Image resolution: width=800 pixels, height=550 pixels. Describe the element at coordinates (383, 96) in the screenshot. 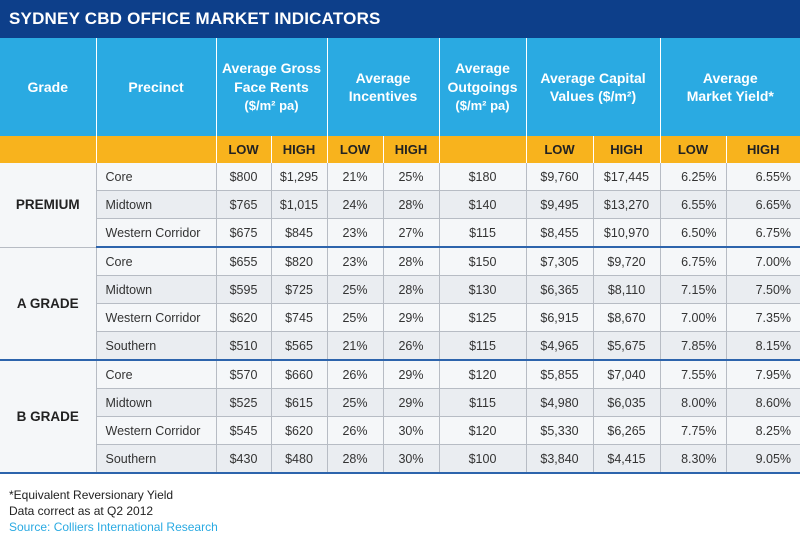

I see `header-incentives-line2: Incentives` at that location.